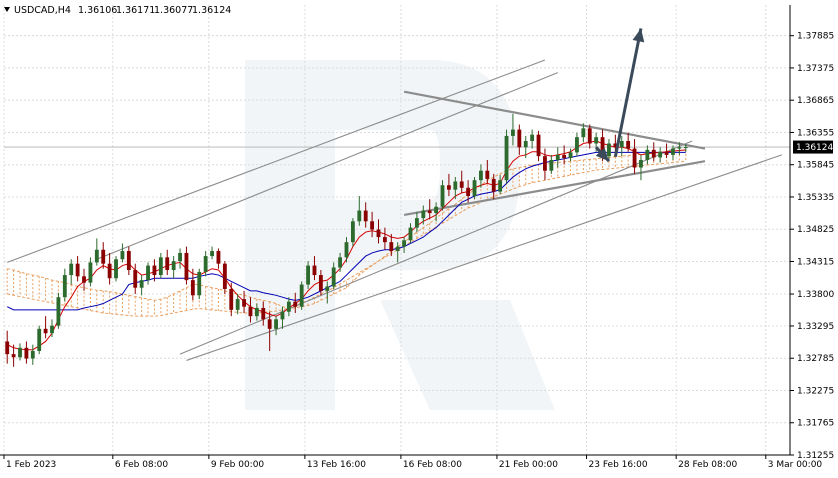 The height and width of the screenshot is (478, 838). What do you see at coordinates (815, 230) in the screenshot?
I see `y-tick-label: 1.34825` at bounding box center [815, 230].